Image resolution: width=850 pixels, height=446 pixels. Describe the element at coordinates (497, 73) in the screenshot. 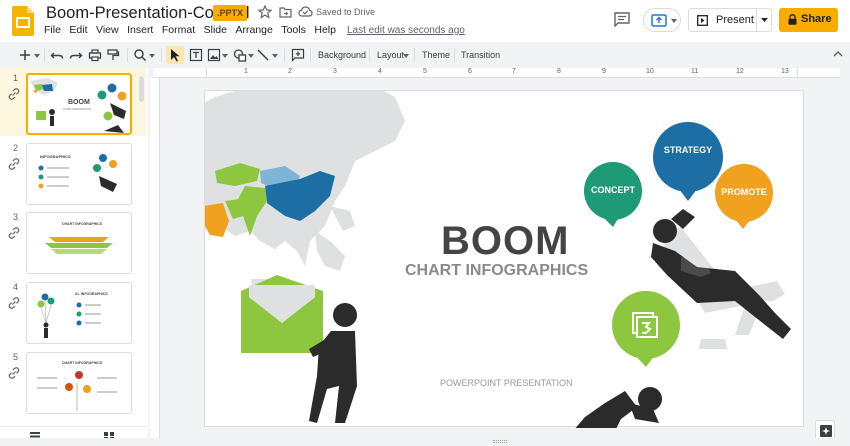

I see `horizontal-ruler: 1 2 3 4 5 6 7 8 9 10 11 12 13` at that location.